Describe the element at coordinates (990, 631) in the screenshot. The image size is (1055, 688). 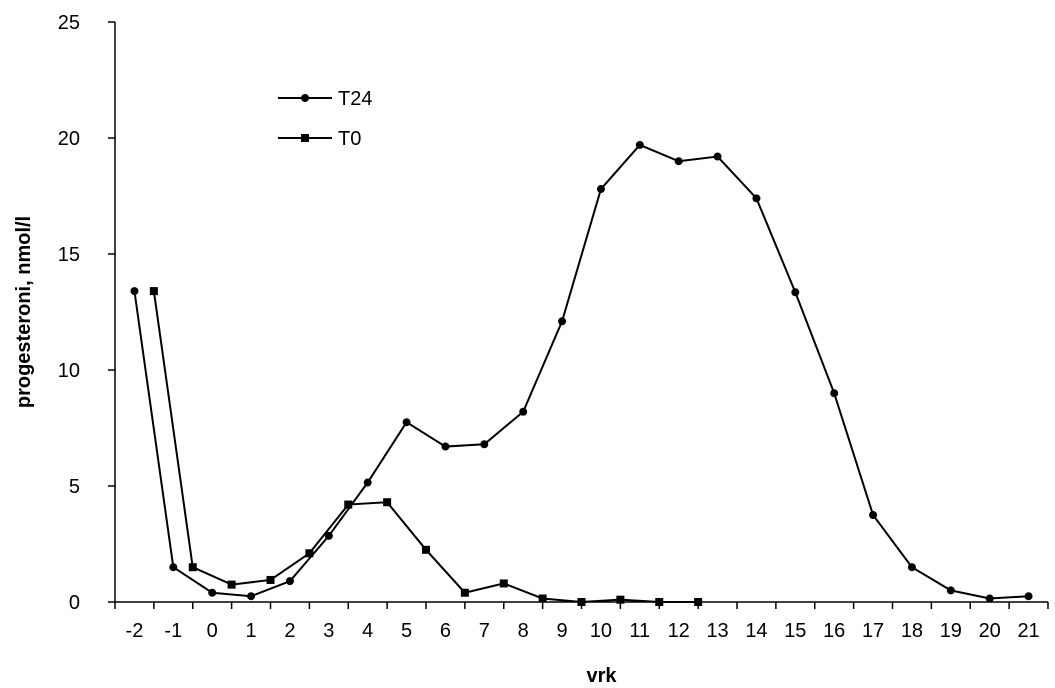
I see `x-tick-label: 20` at that location.